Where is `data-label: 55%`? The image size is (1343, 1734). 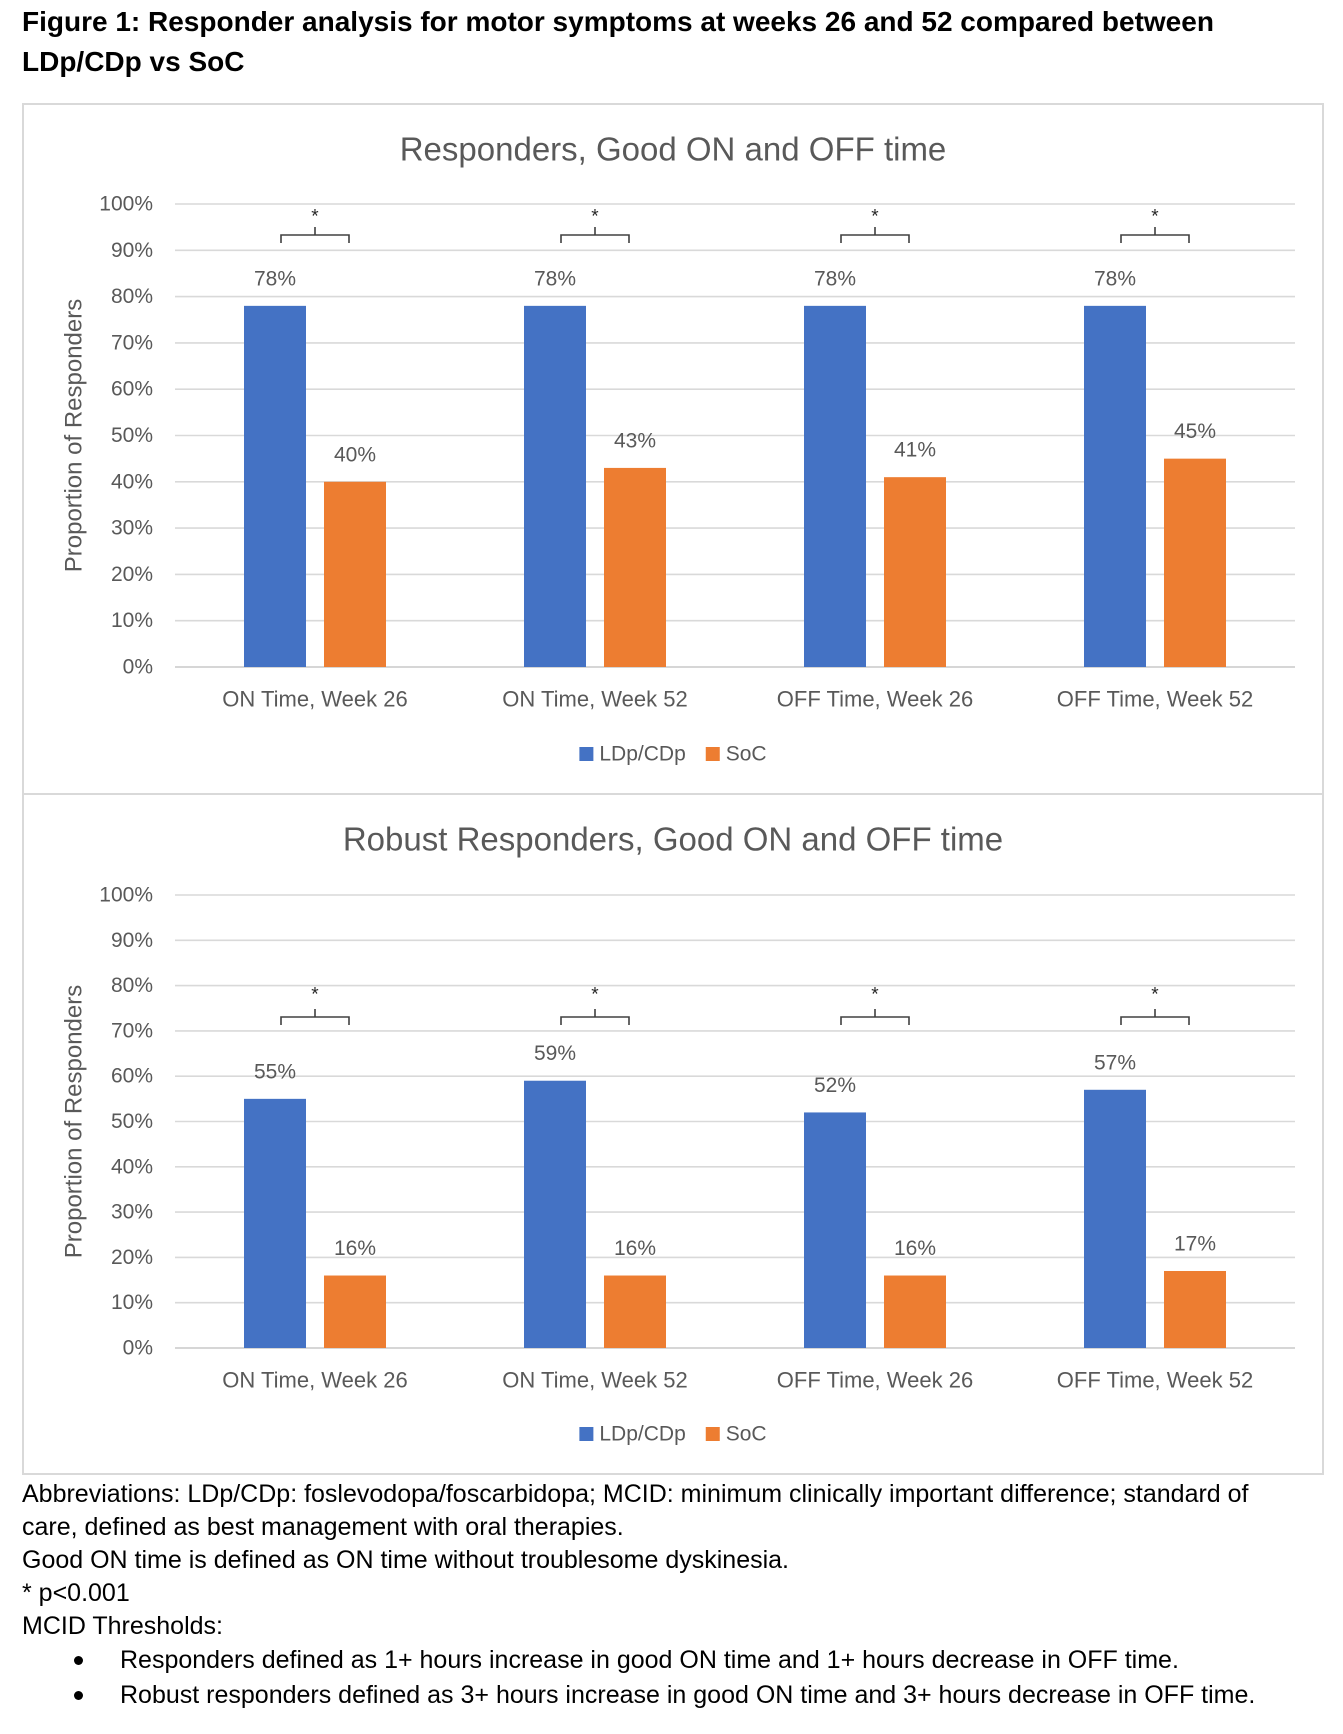 data-label: 55% is located at coordinates (275, 1071).